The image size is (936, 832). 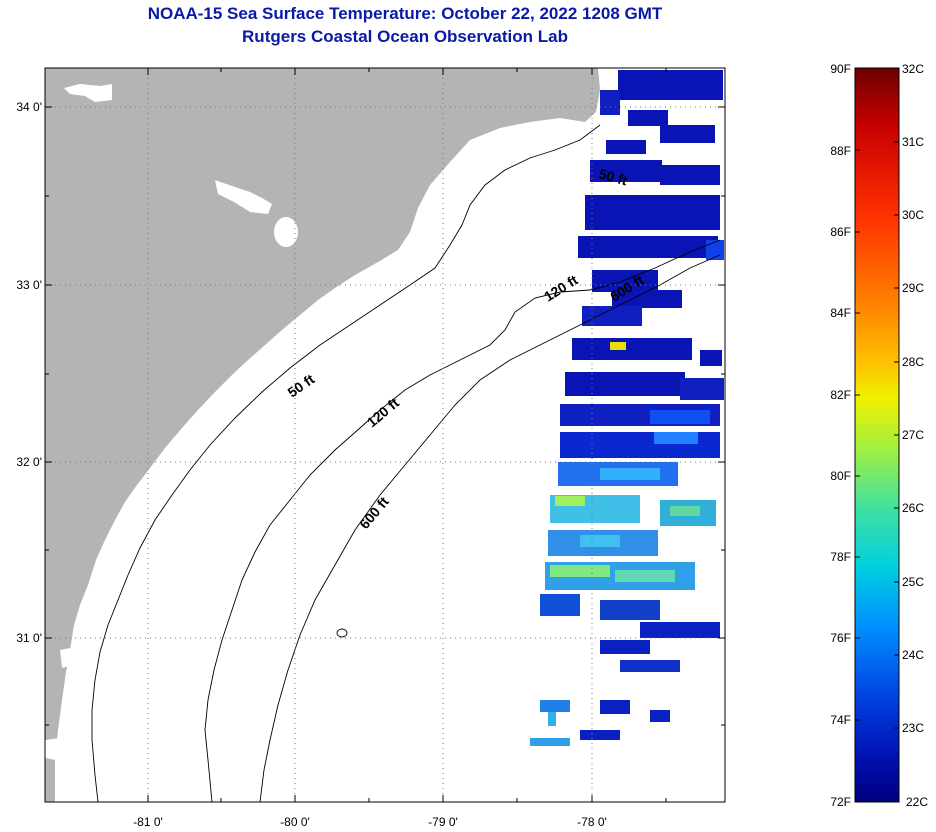 What do you see at coordinates (840, 395) in the screenshot?
I see `colorbar-f-label: 82F` at bounding box center [840, 395].